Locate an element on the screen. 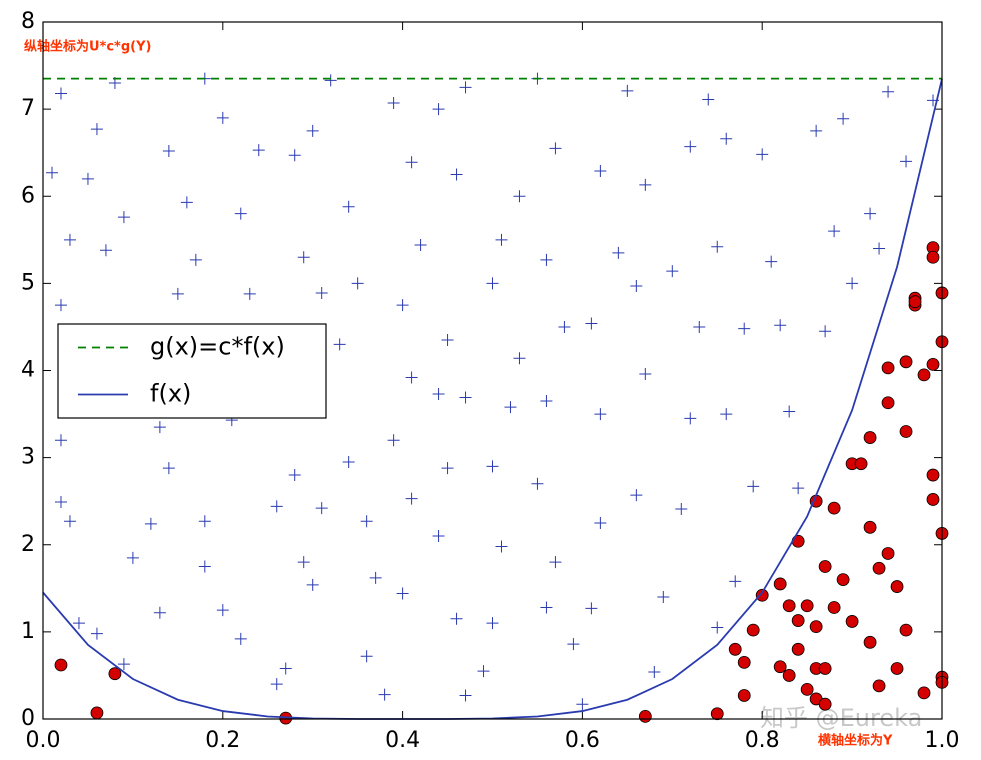  y-tick-label: 1 is located at coordinates (28, 631).